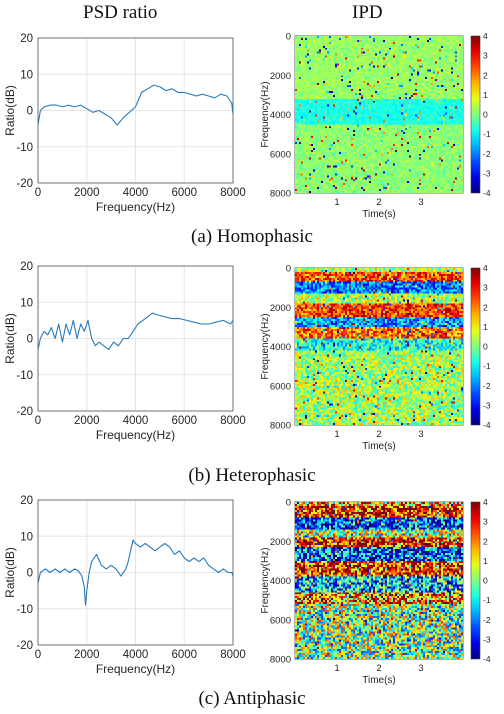 The width and height of the screenshot is (504, 714). What do you see at coordinates (252, 475) in the screenshot?
I see `caption-heterophasic: (b) Heterophasic` at bounding box center [252, 475].